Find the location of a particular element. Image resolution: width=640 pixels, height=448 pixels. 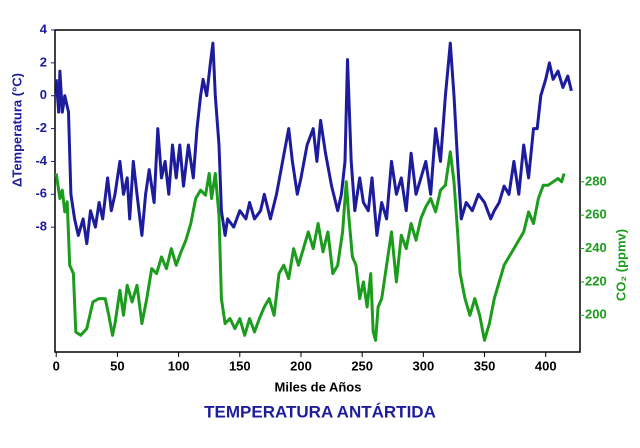

y-axis-label: ΔTemperatura (°C) is located at coordinates (16, 130).